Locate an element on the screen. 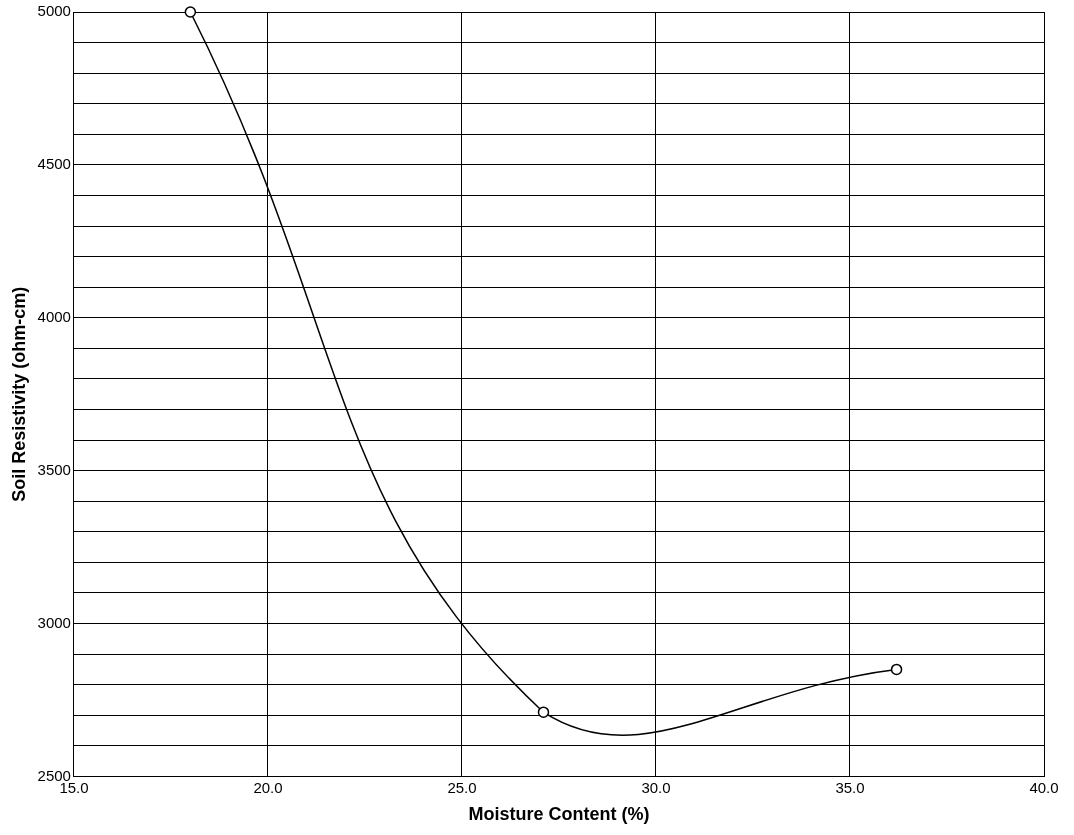  y-tick-label: 3500 is located at coordinates (54, 469).